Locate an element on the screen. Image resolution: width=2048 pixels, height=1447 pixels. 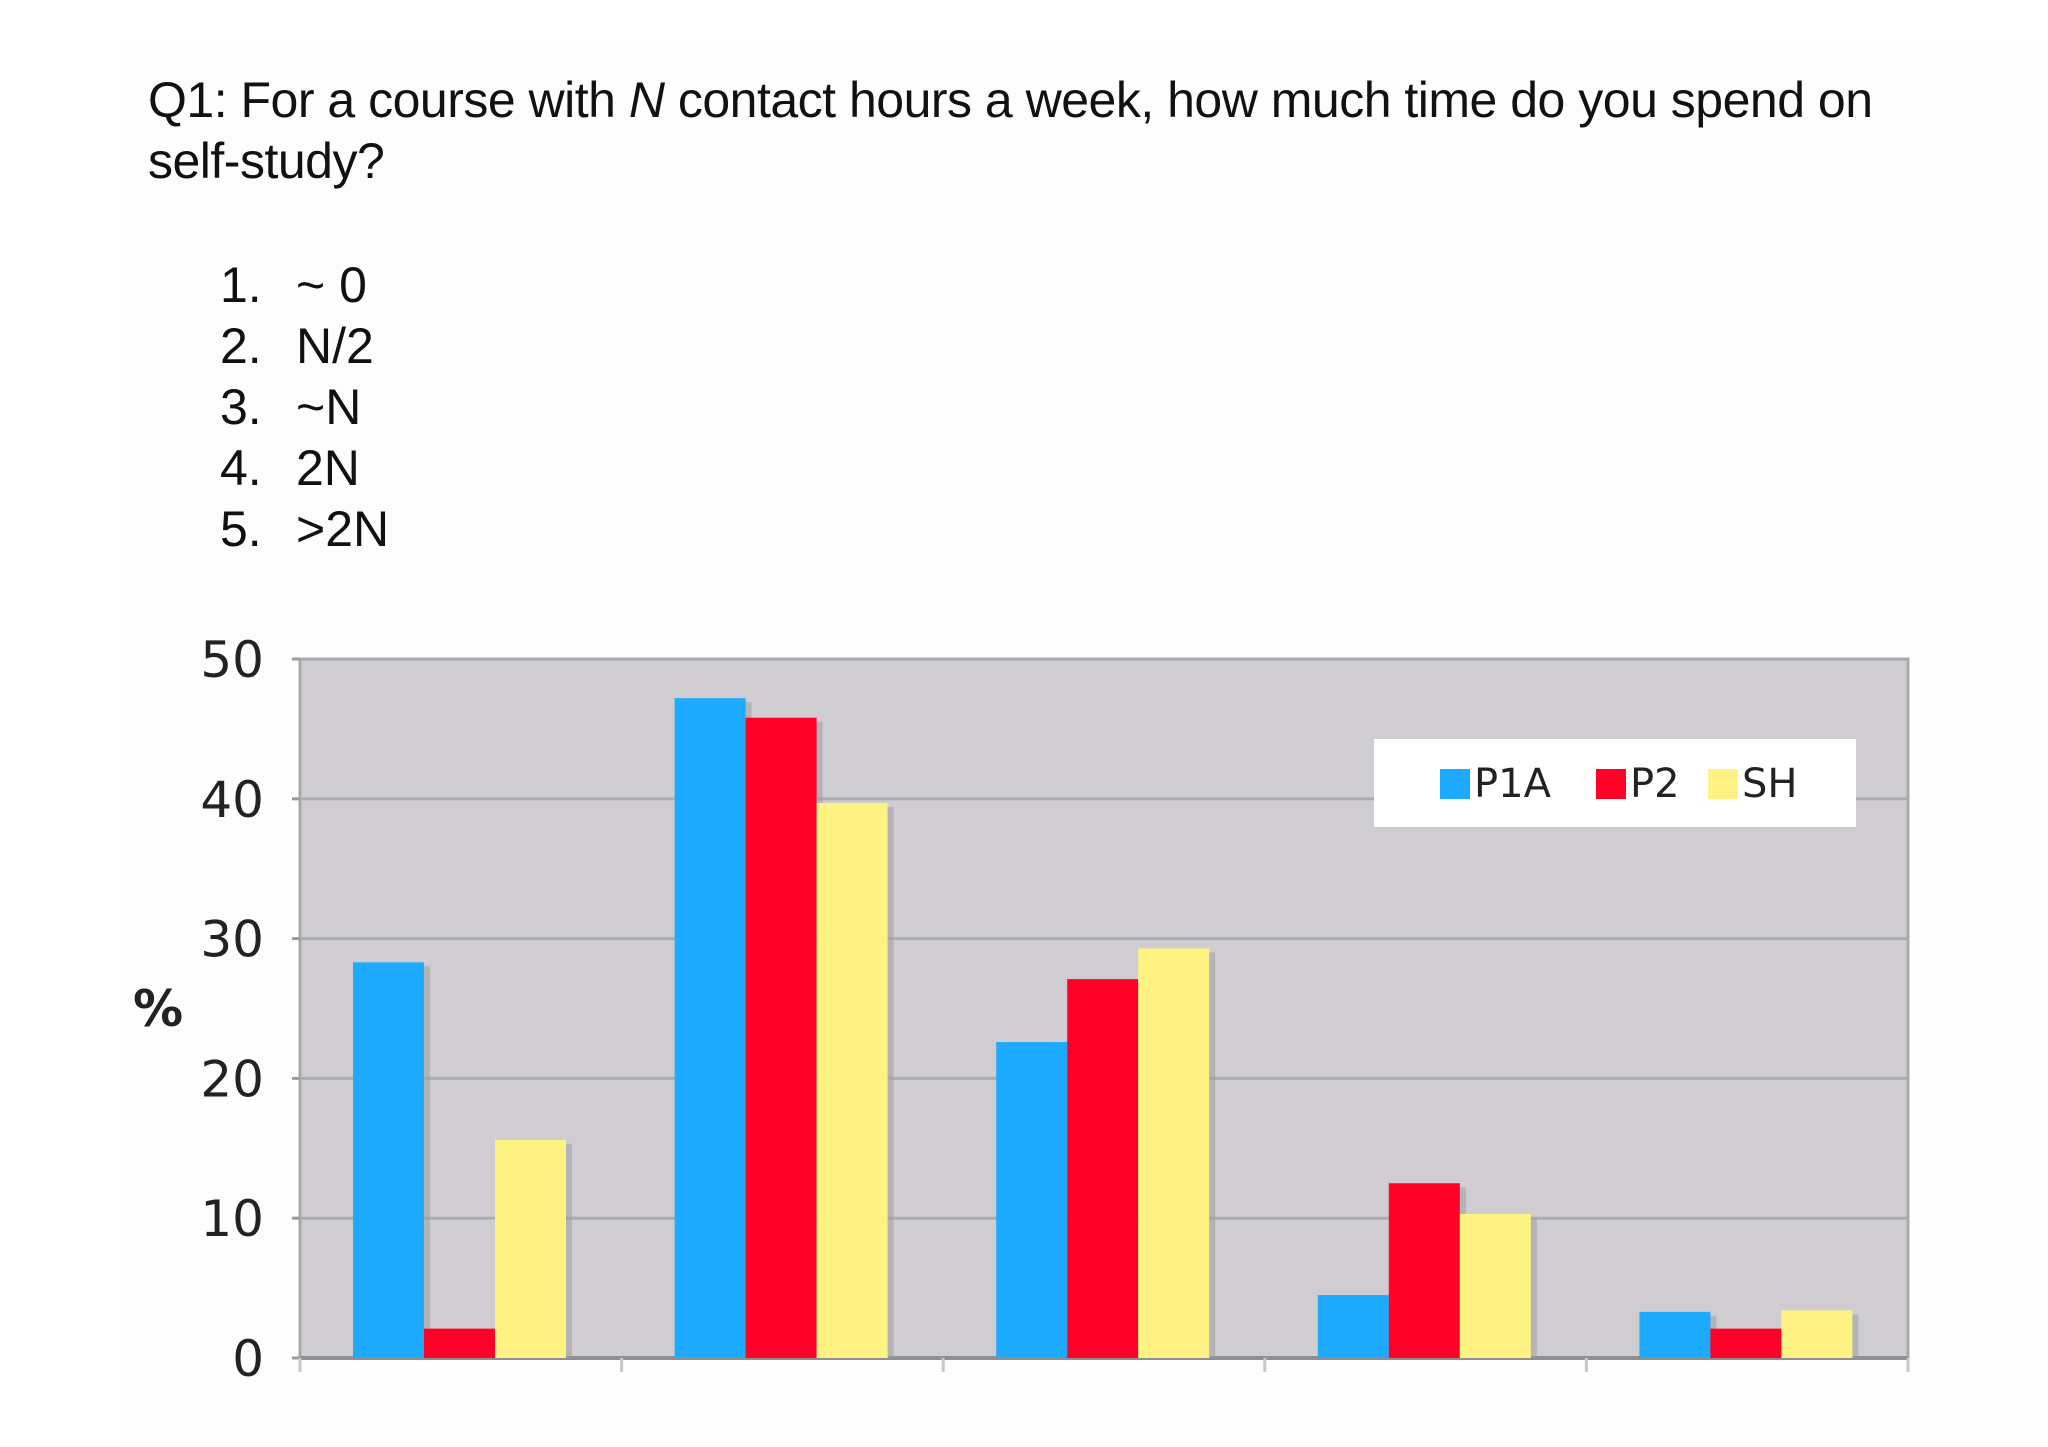
option-text: N/2 is located at coordinates (335, 346).